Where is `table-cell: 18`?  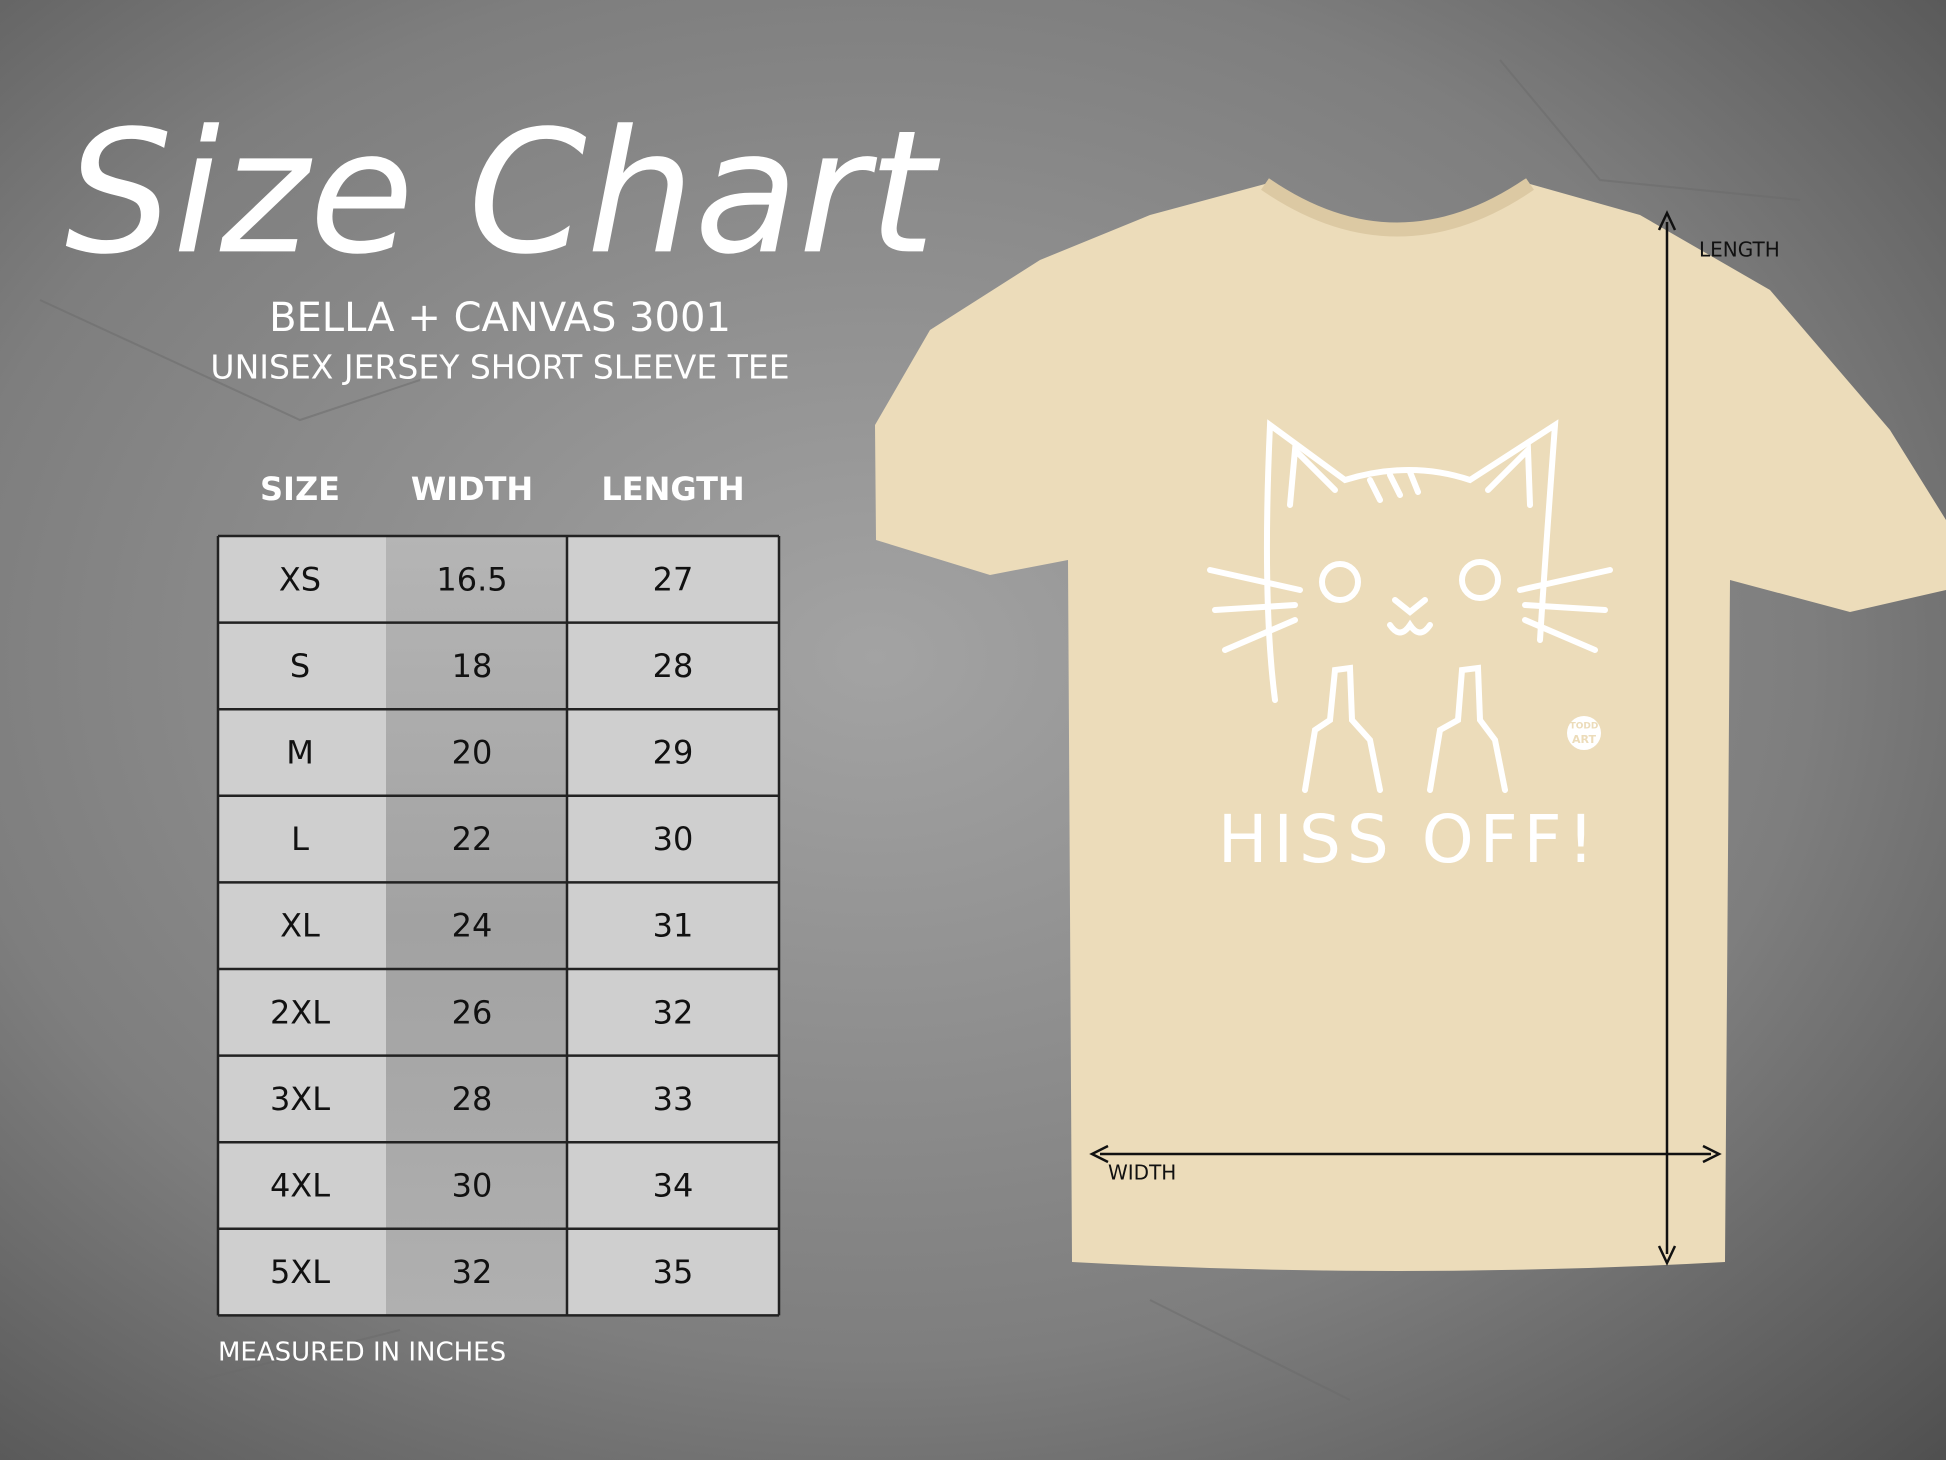 table-cell: 18 is located at coordinates (472, 666).